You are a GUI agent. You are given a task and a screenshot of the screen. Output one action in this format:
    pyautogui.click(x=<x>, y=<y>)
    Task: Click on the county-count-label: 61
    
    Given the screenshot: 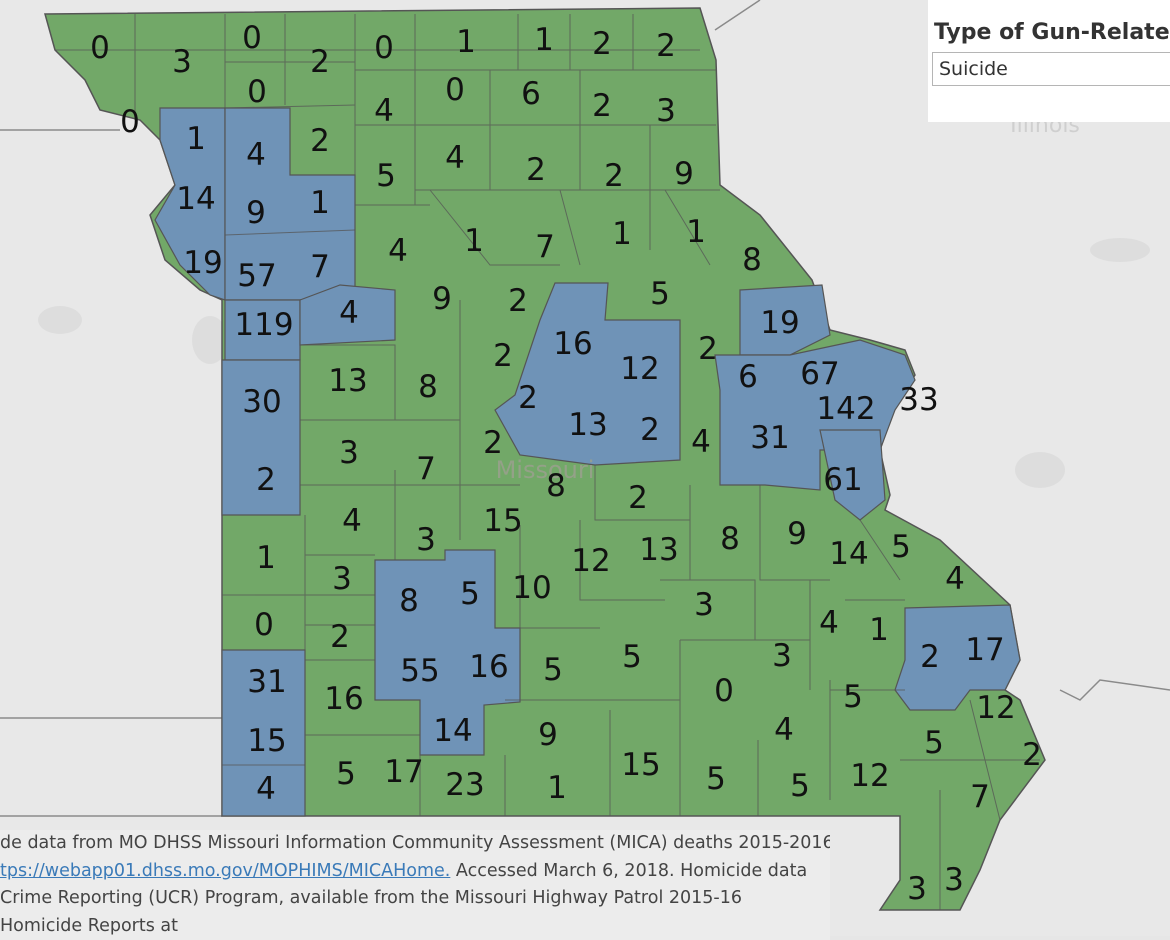 What is the action you would take?
    pyautogui.click(x=842, y=480)
    